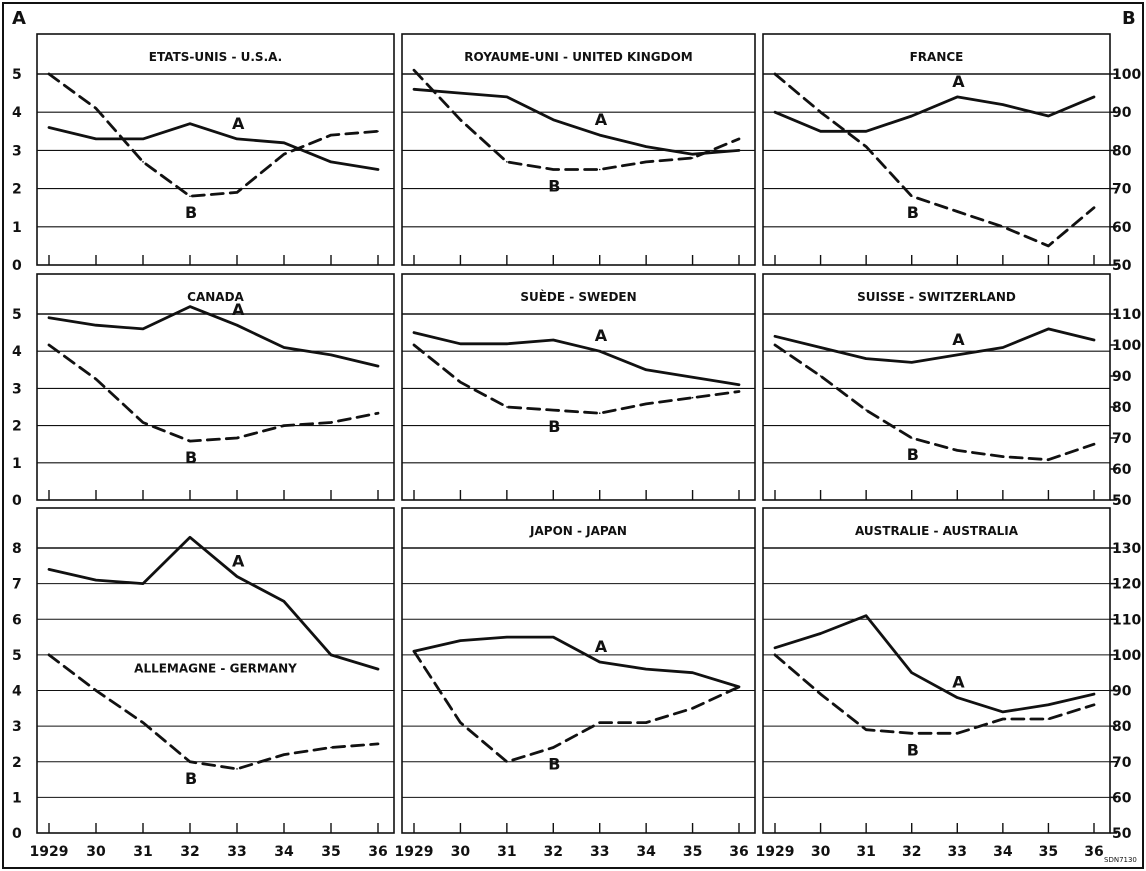 Image resolution: width=1146 pixels, height=871 pixels. What do you see at coordinates (17, 620) in the screenshot?
I see `left-tick-label: 6` at bounding box center [17, 620].